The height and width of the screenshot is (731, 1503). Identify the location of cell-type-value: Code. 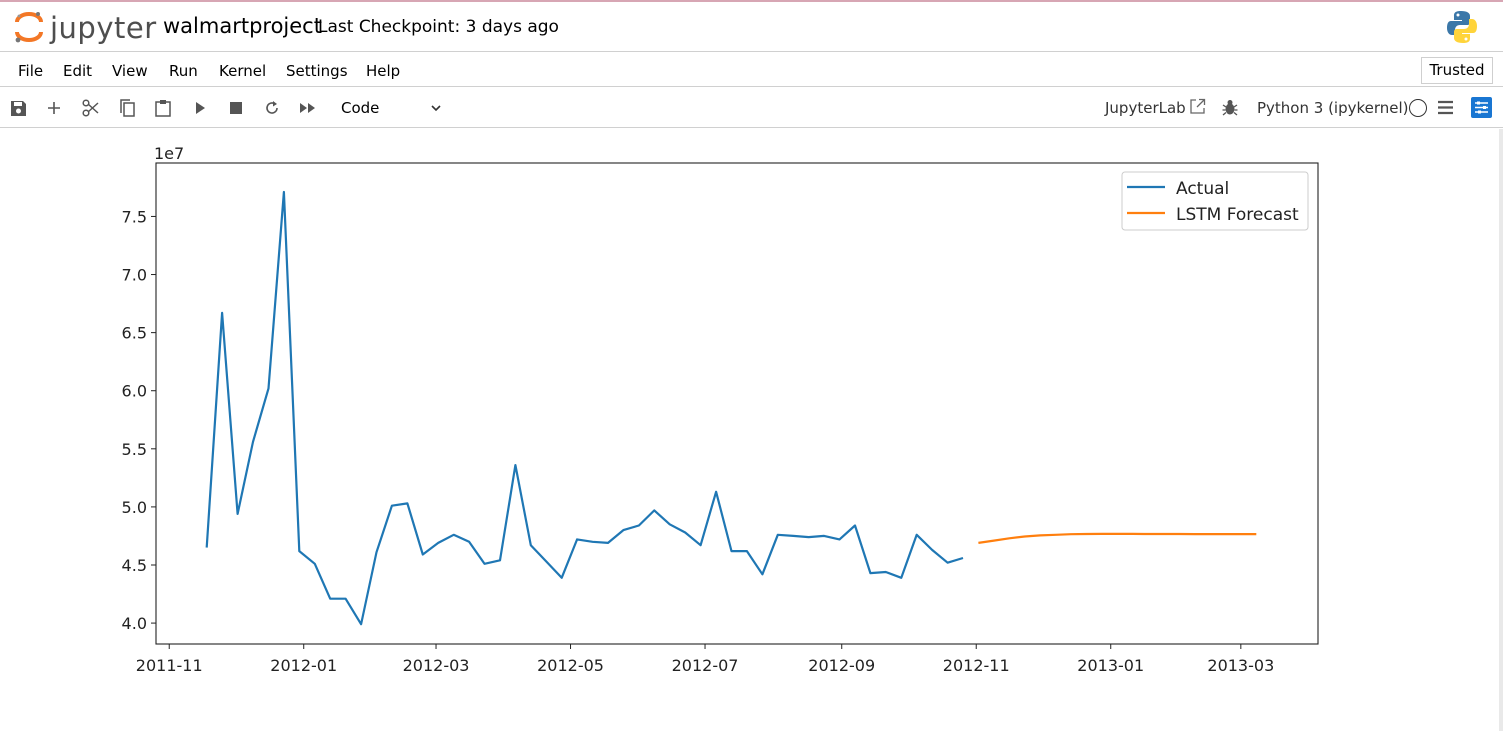
(360, 108).